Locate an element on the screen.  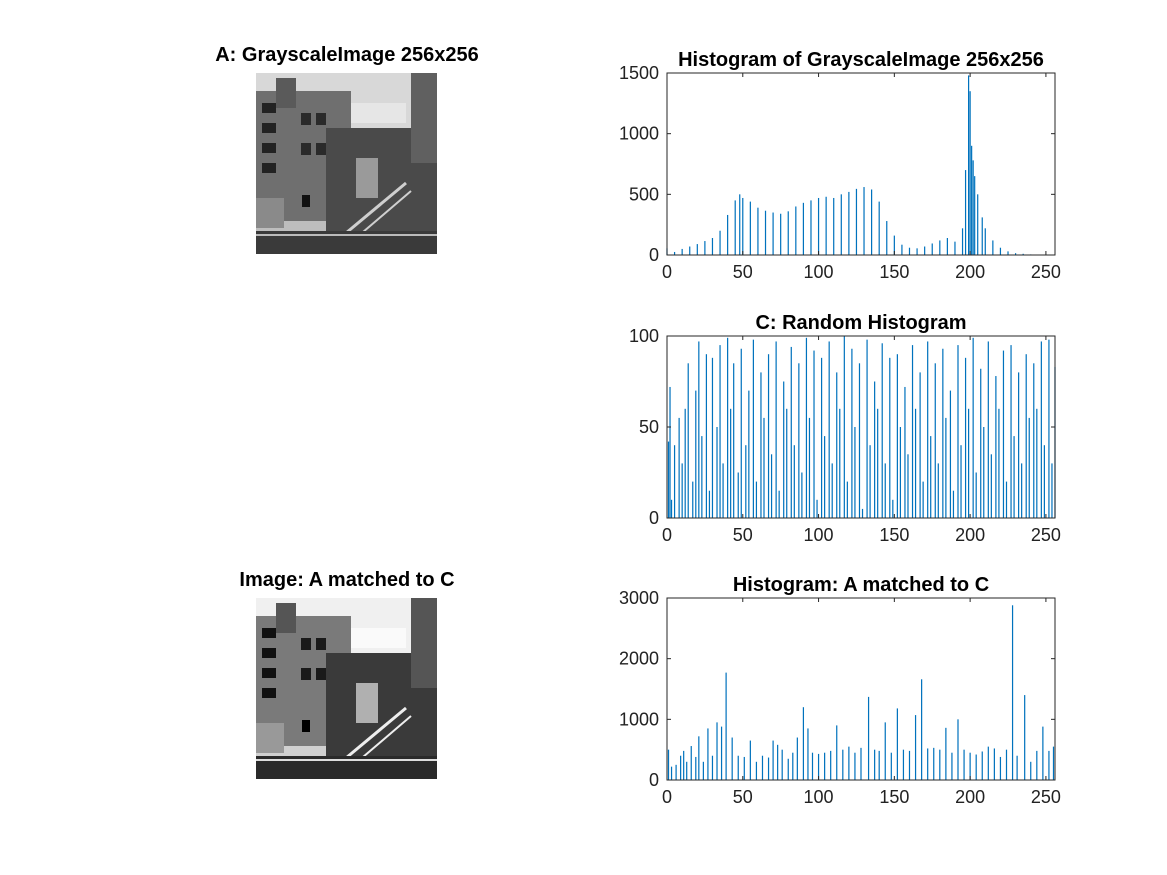
x-tick-label: 250 is located at coordinates (1046, 535).